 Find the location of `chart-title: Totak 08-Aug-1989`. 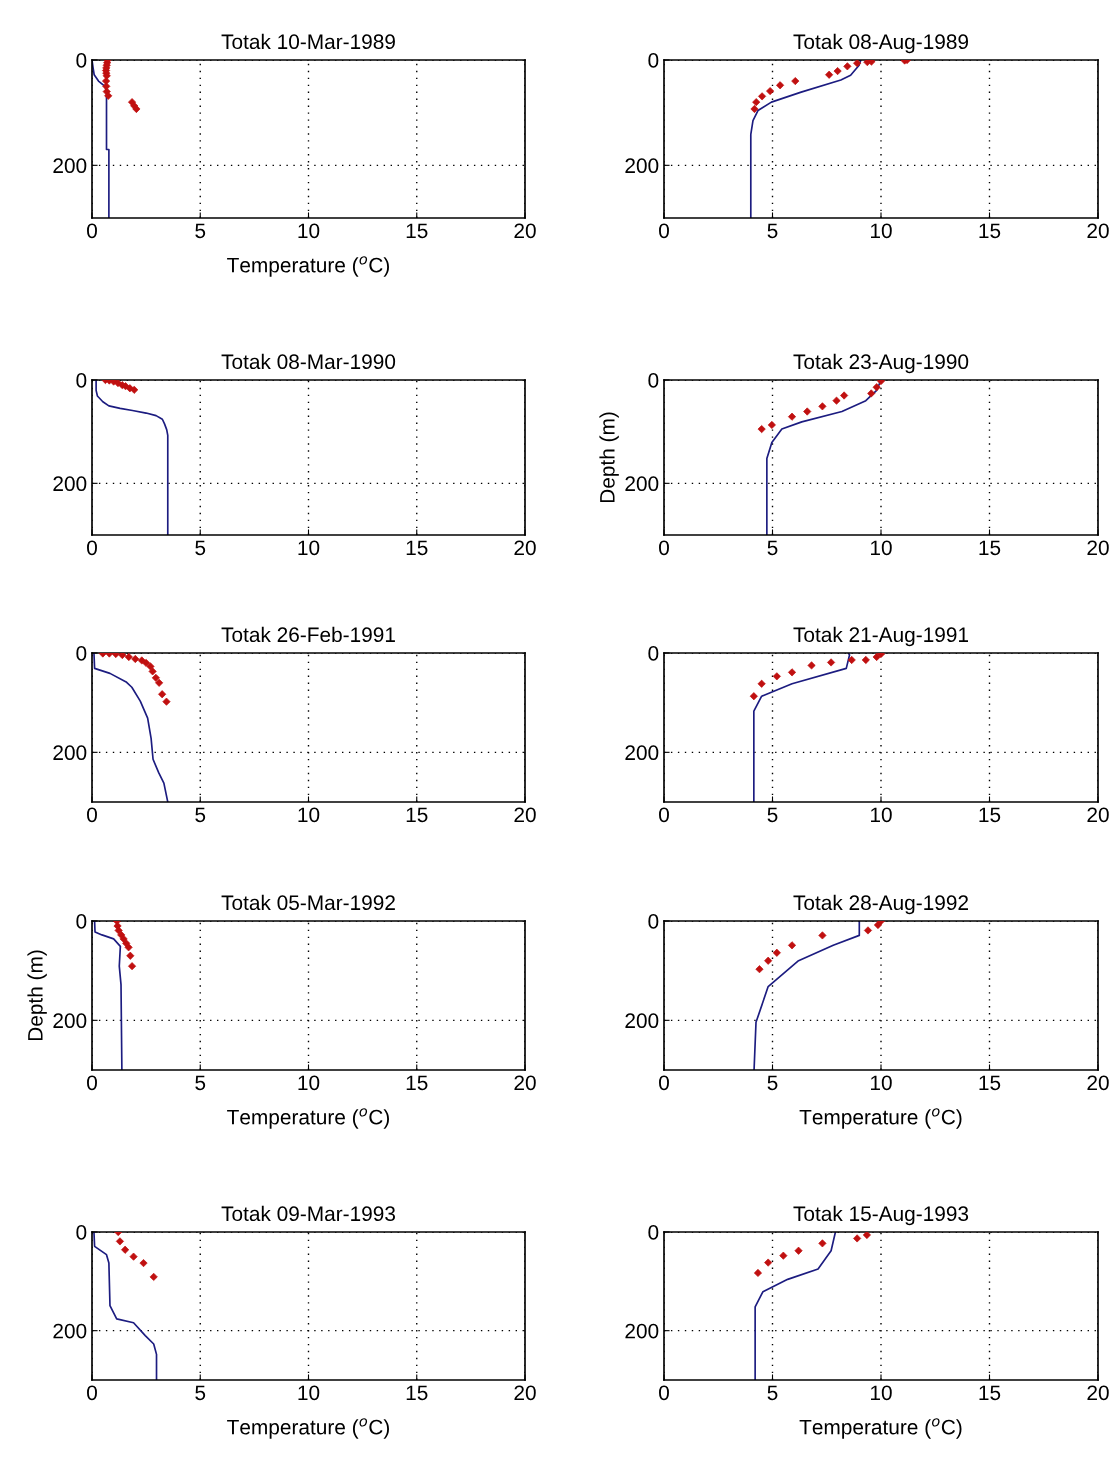

chart-title: Totak 08-Aug-1989 is located at coordinates (881, 43).